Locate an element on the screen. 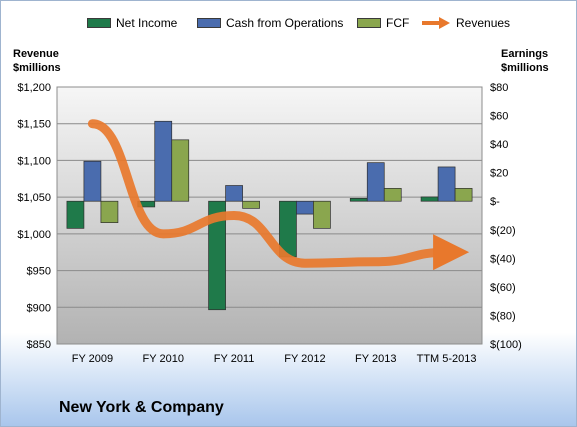 Image resolution: width=577 pixels, height=427 pixels. left-tick-label: $900 is located at coordinates (39, 308).